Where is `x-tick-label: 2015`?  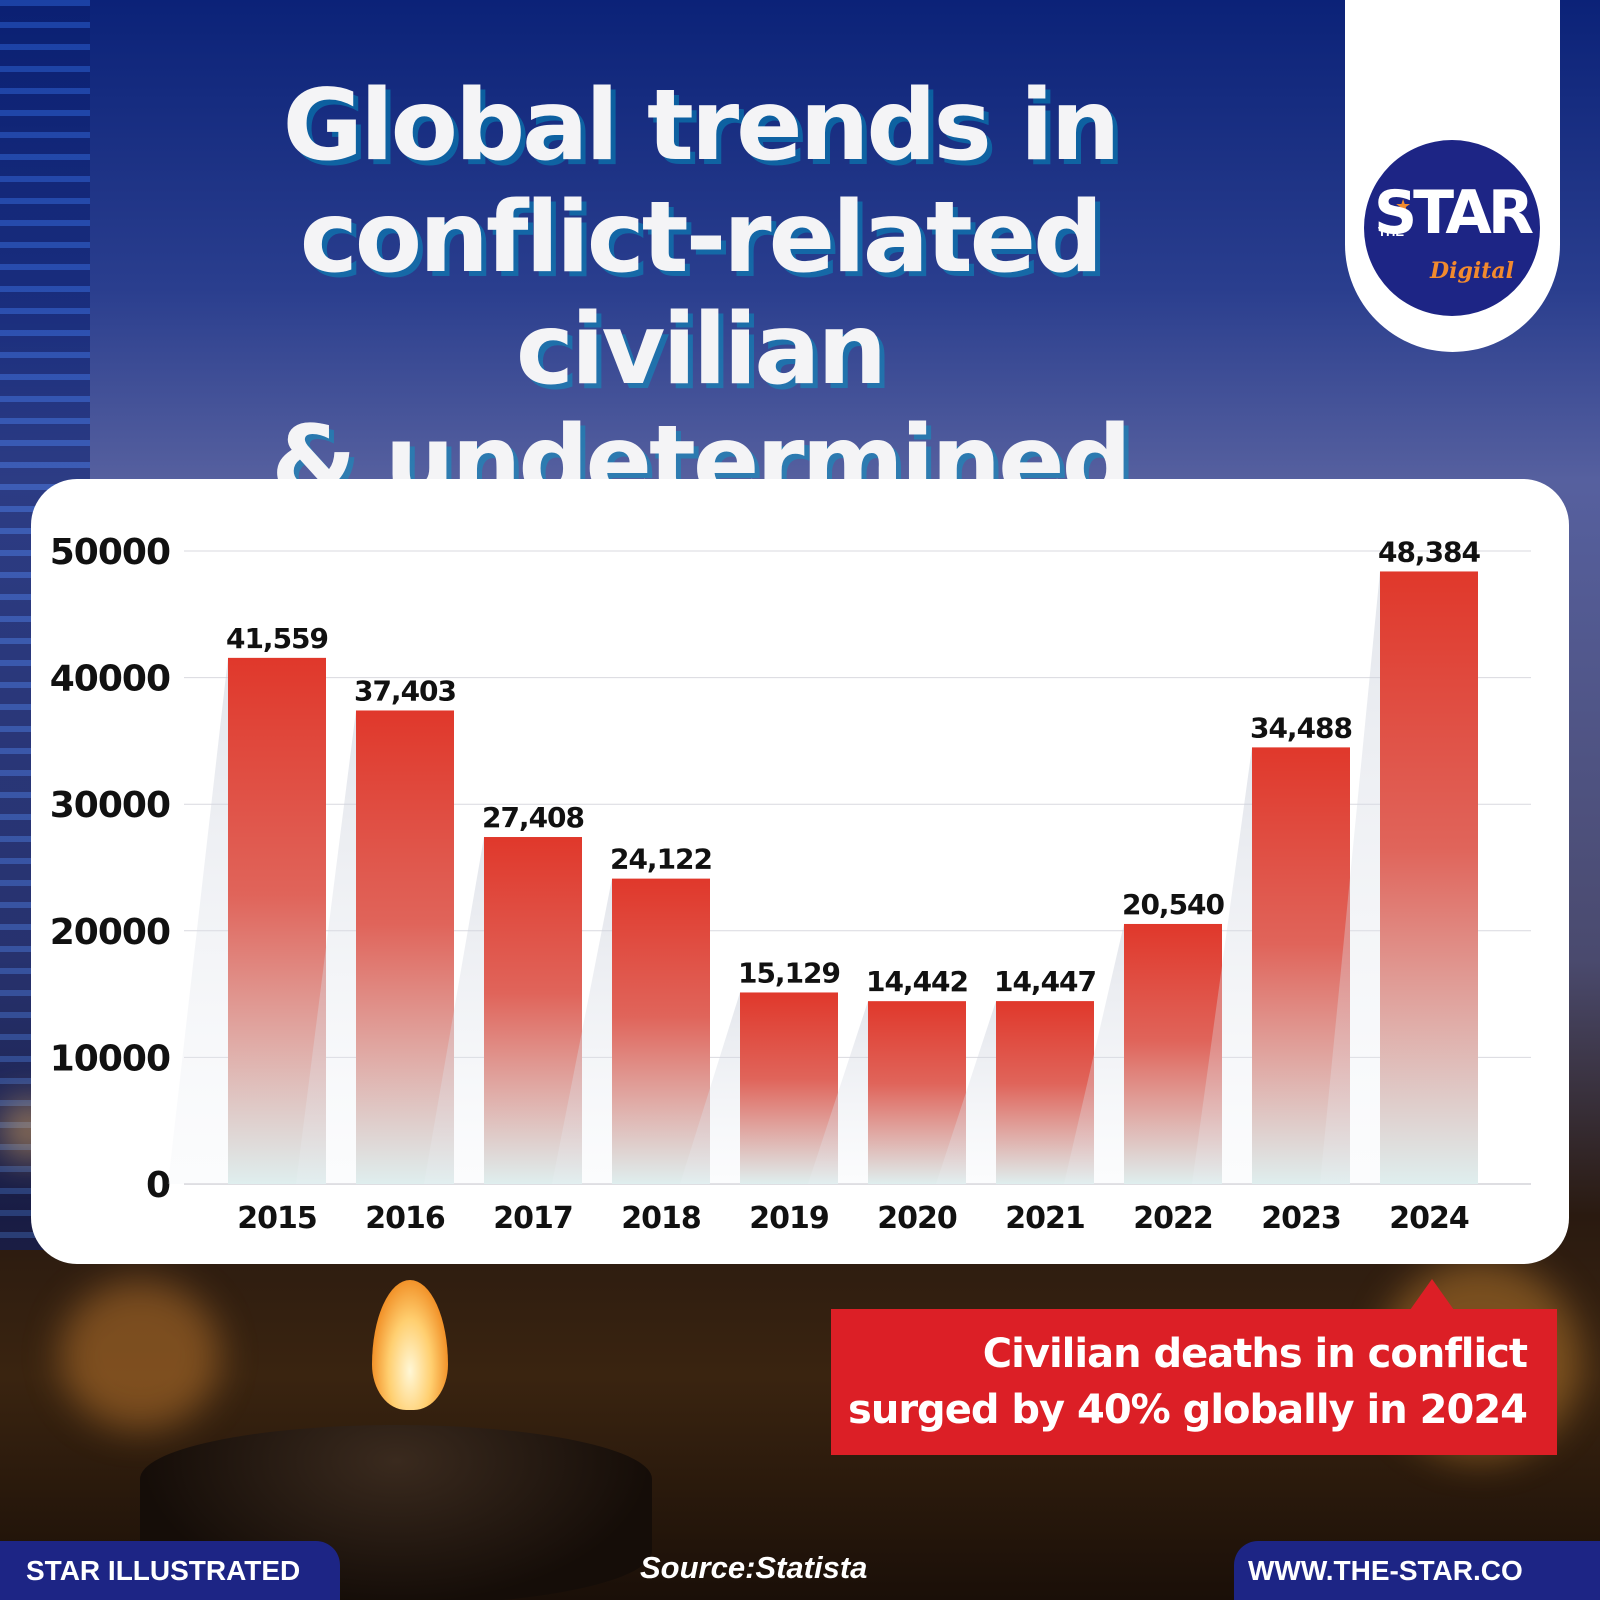 x-tick-label: 2015 is located at coordinates (277, 1218).